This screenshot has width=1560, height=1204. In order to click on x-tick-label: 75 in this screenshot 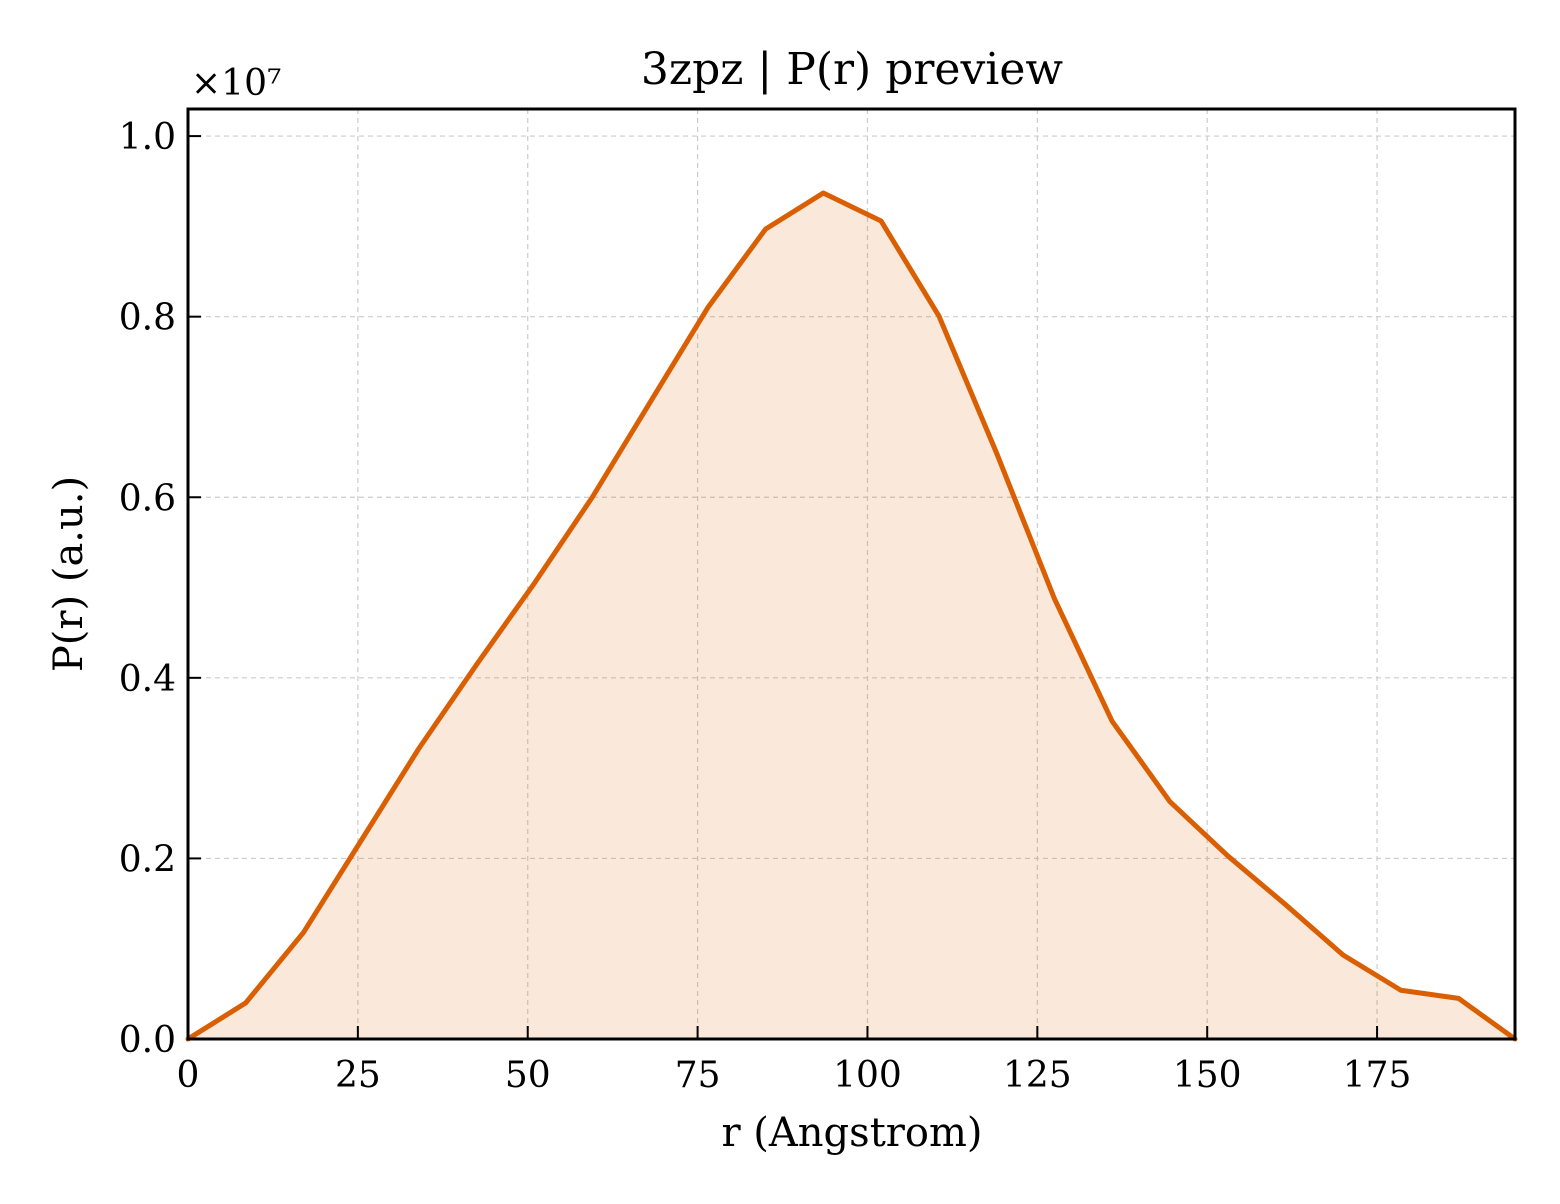, I will do `click(698, 1075)`.